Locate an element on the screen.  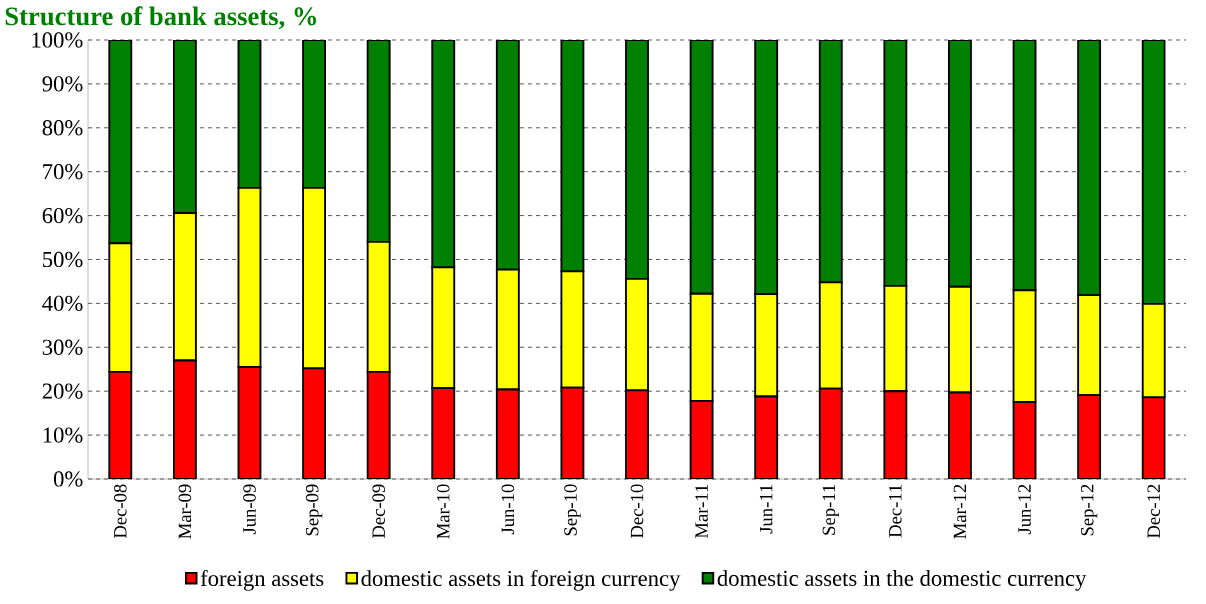
legend-label: foreign assets is located at coordinates (262, 580).